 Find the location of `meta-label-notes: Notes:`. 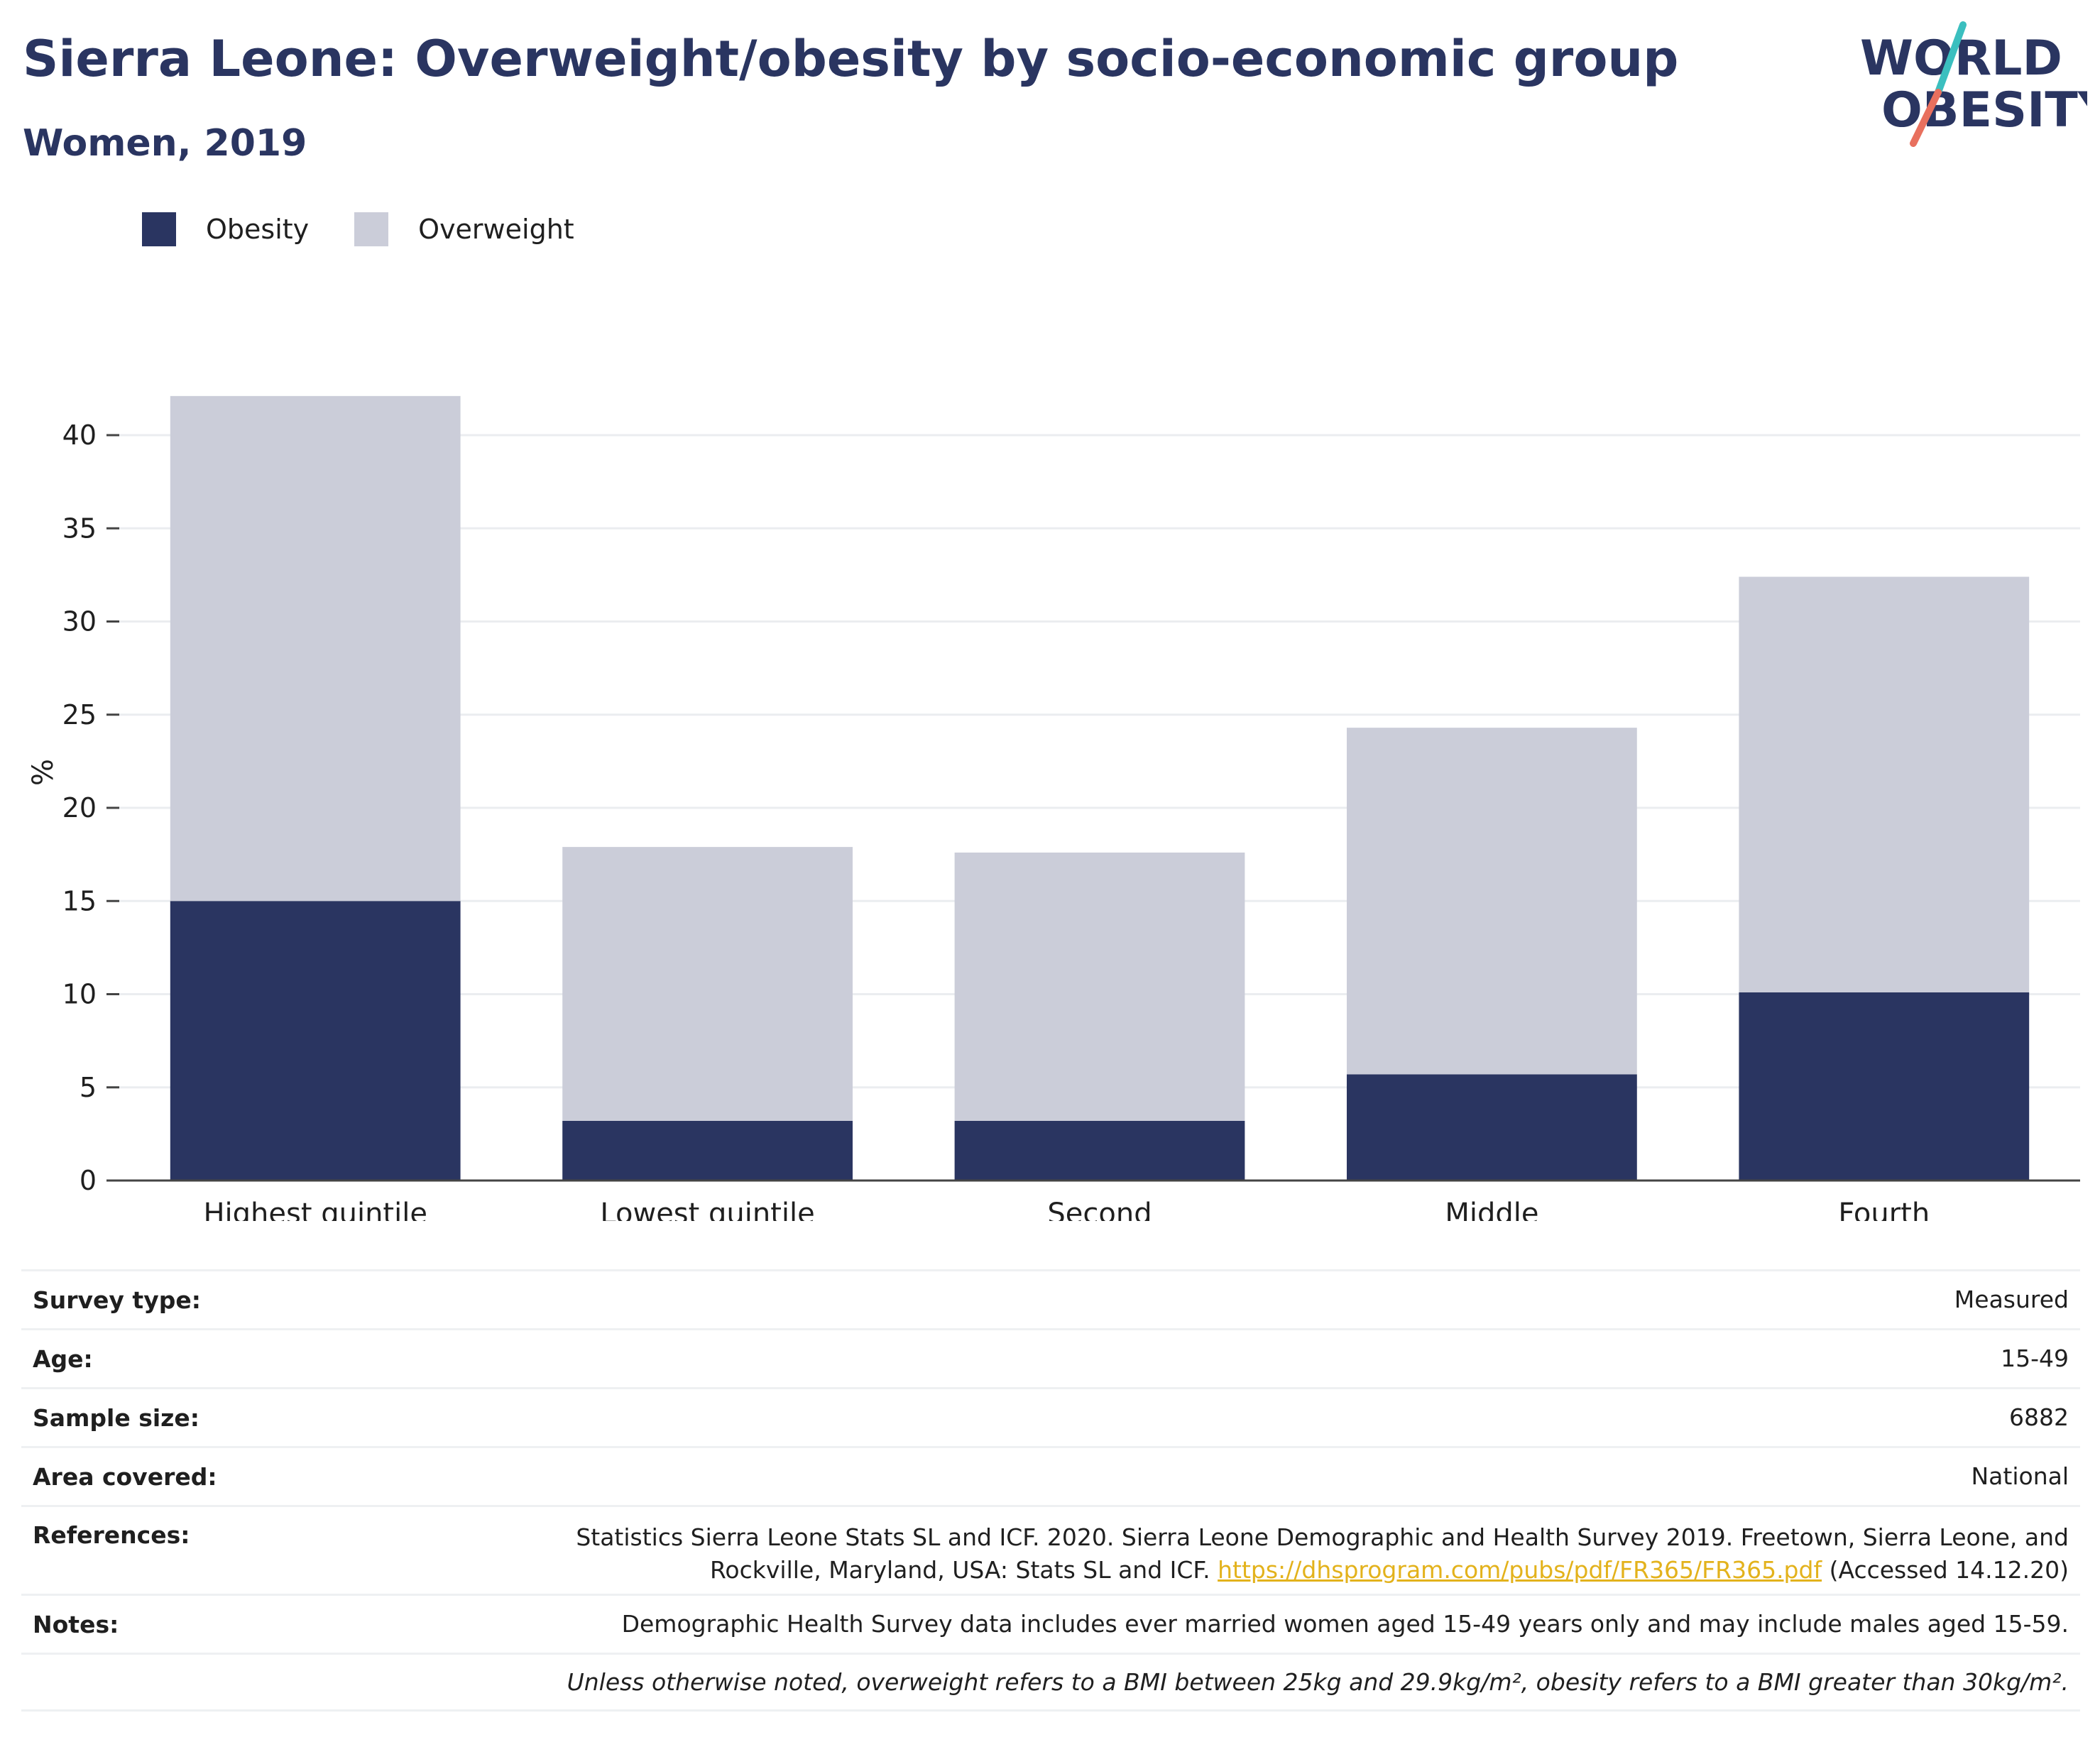

meta-label-notes: Notes: is located at coordinates (76, 1624).